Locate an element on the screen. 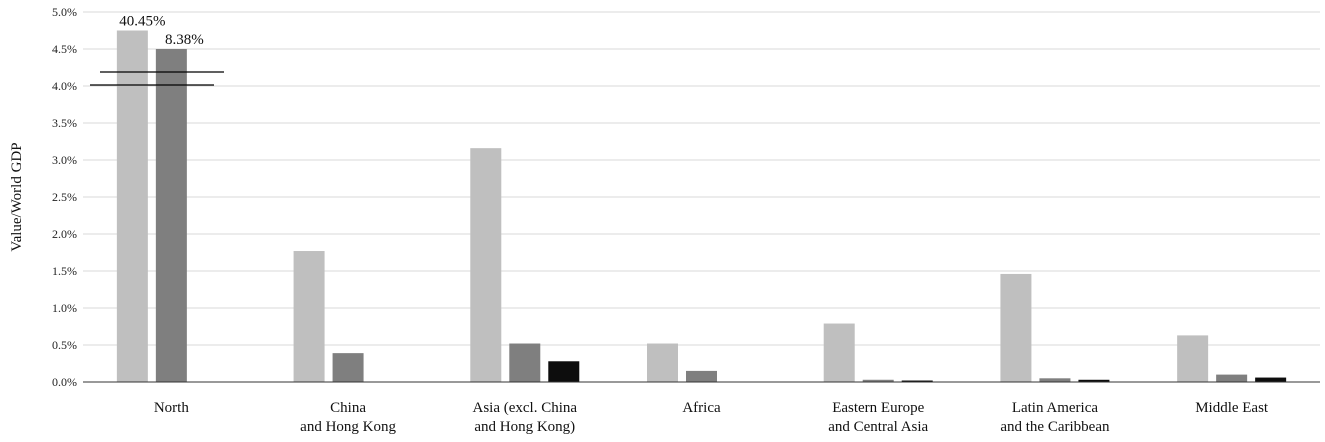 This screenshot has width=1325, height=442. x-tick-label: Africa is located at coordinates (701, 408).